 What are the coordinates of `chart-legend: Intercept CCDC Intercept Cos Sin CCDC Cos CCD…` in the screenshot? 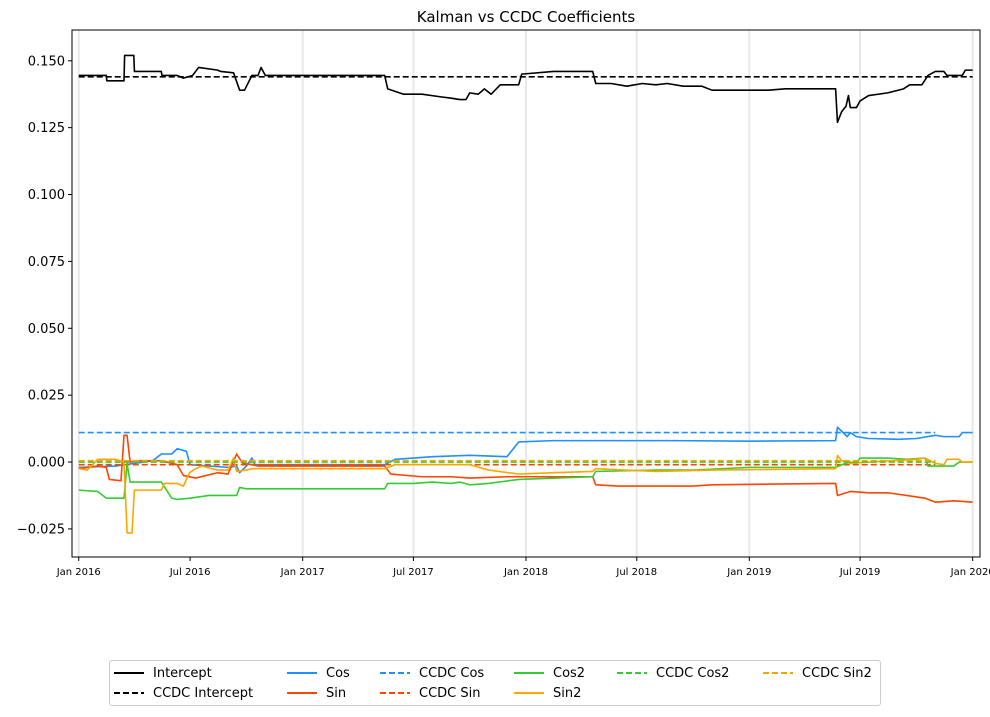 It's located at (495, 683).